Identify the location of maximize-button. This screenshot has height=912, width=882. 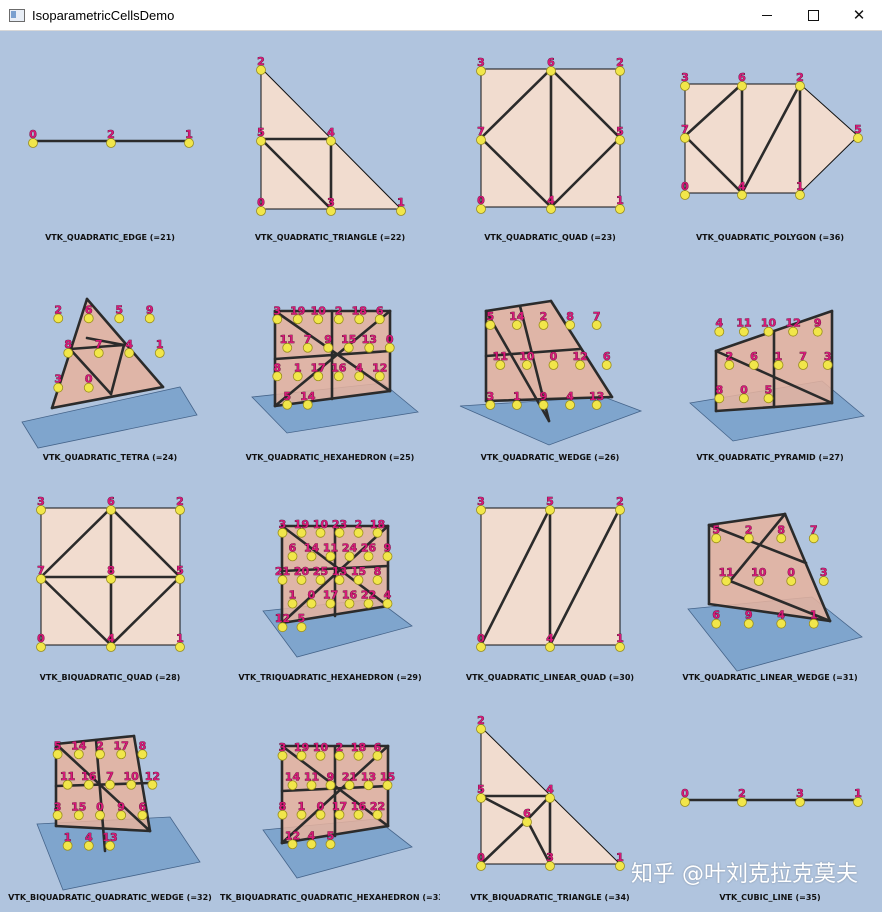
(813, 15).